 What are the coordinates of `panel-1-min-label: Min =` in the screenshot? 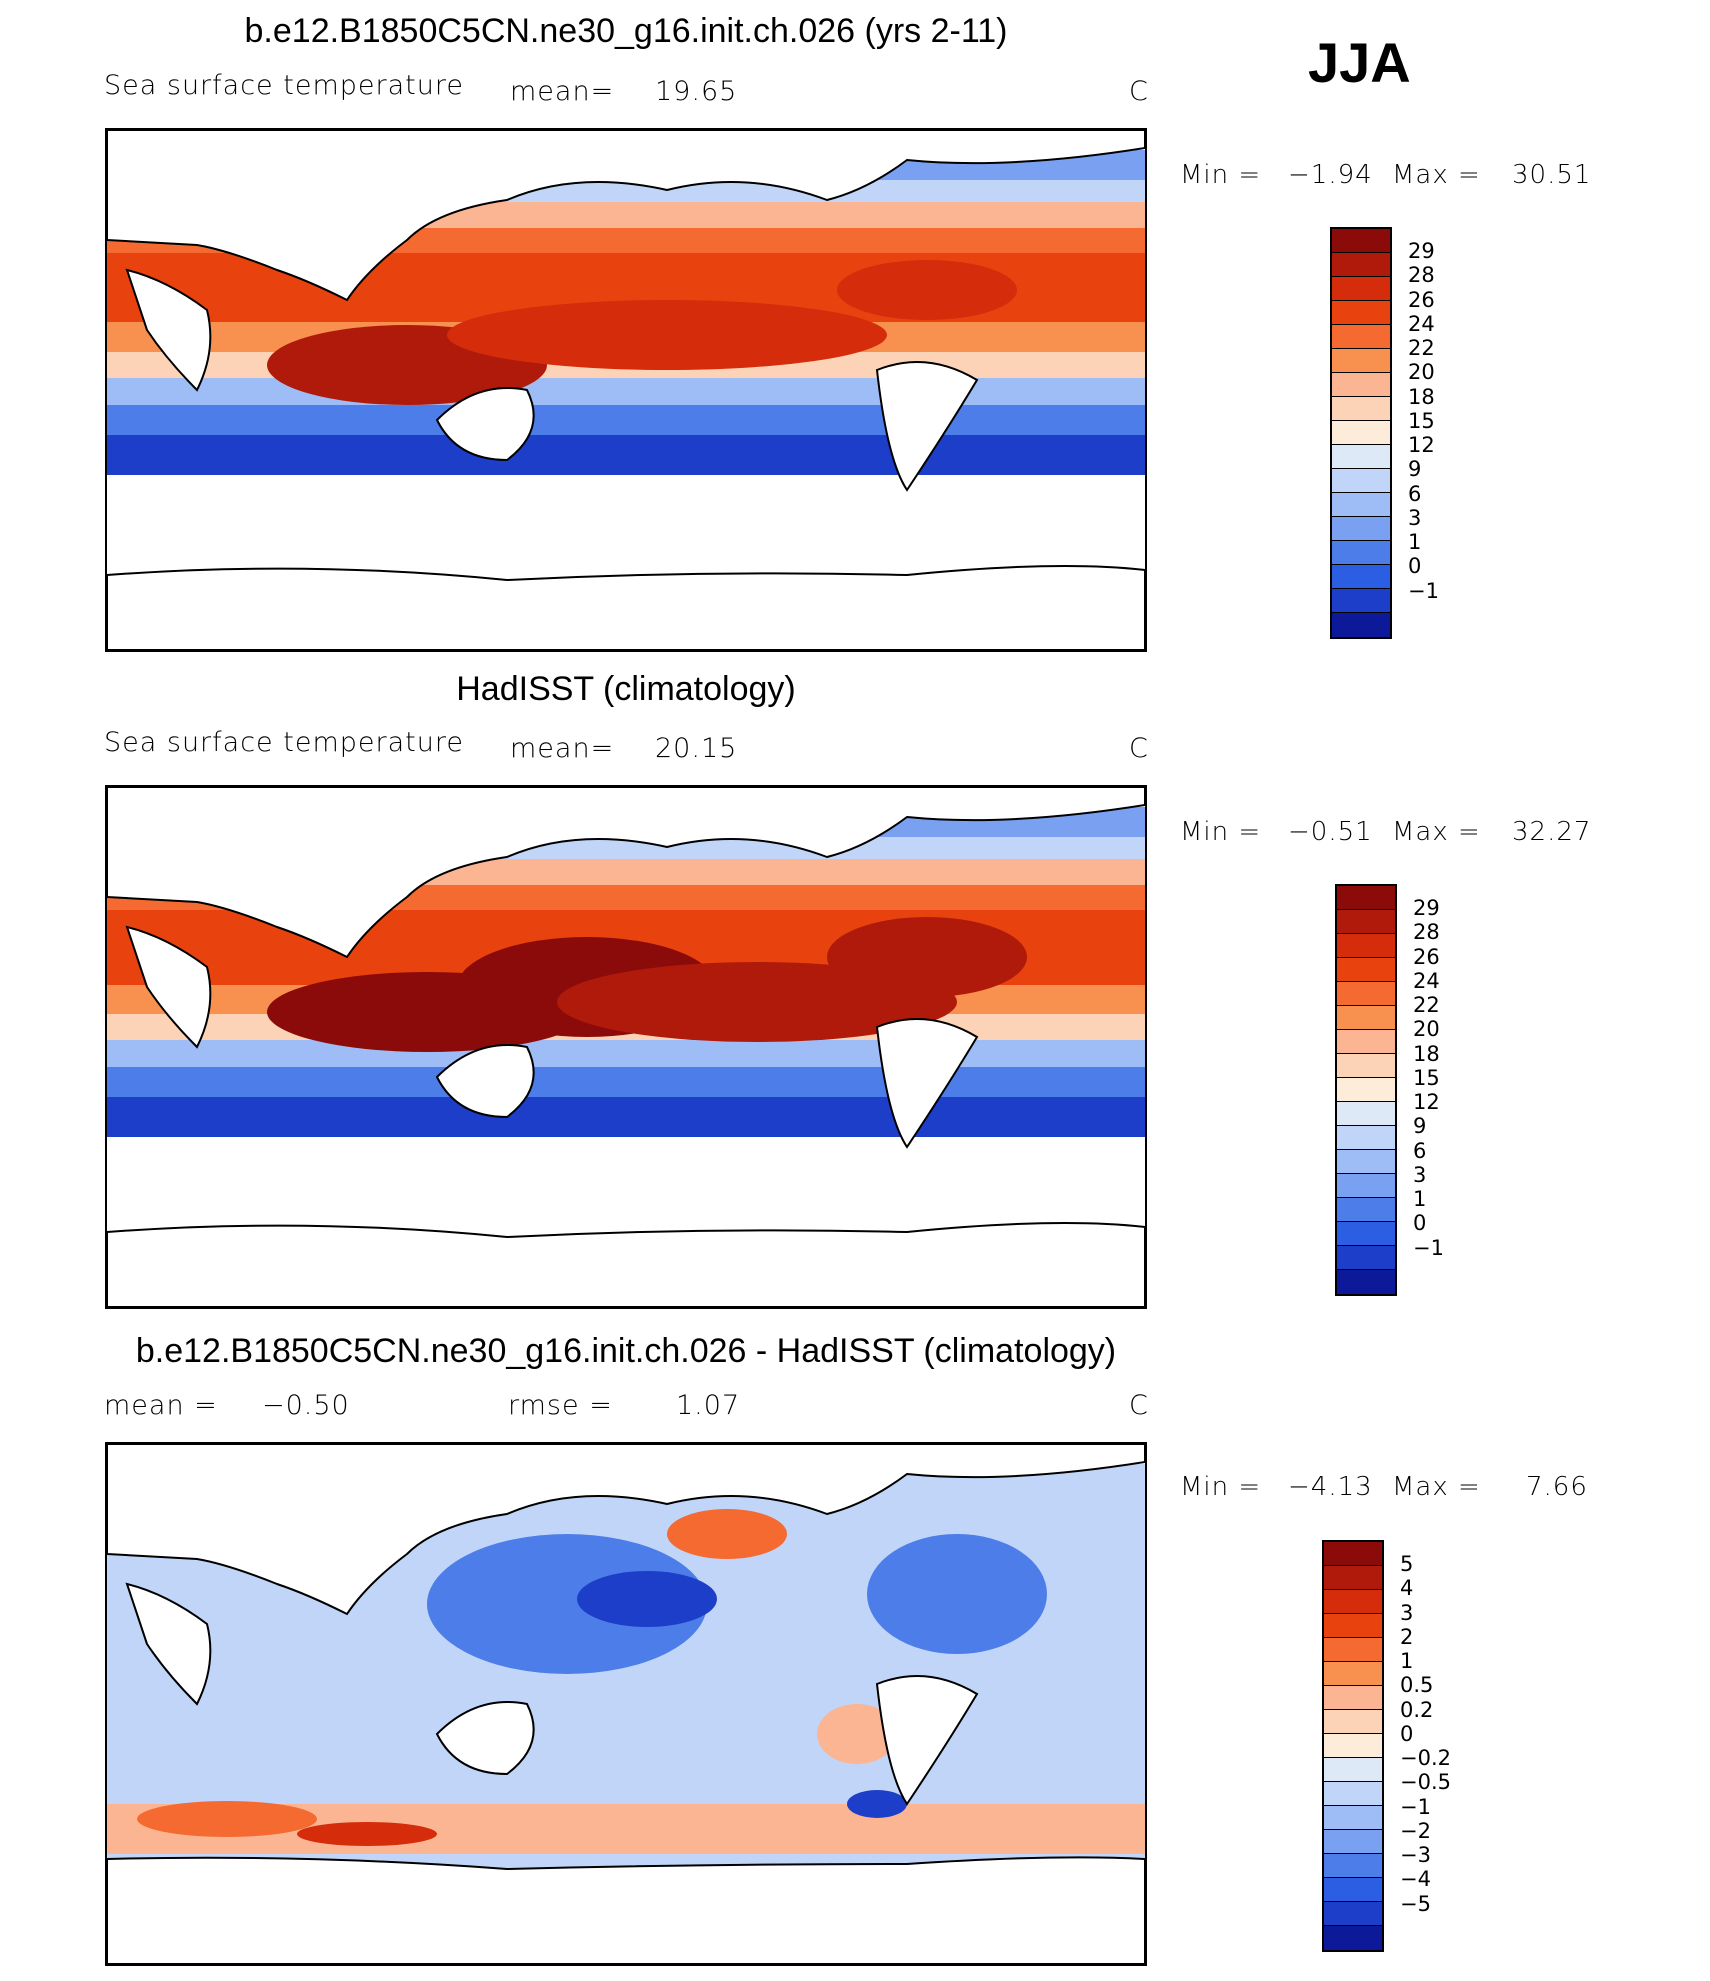 It's located at (1221, 175).